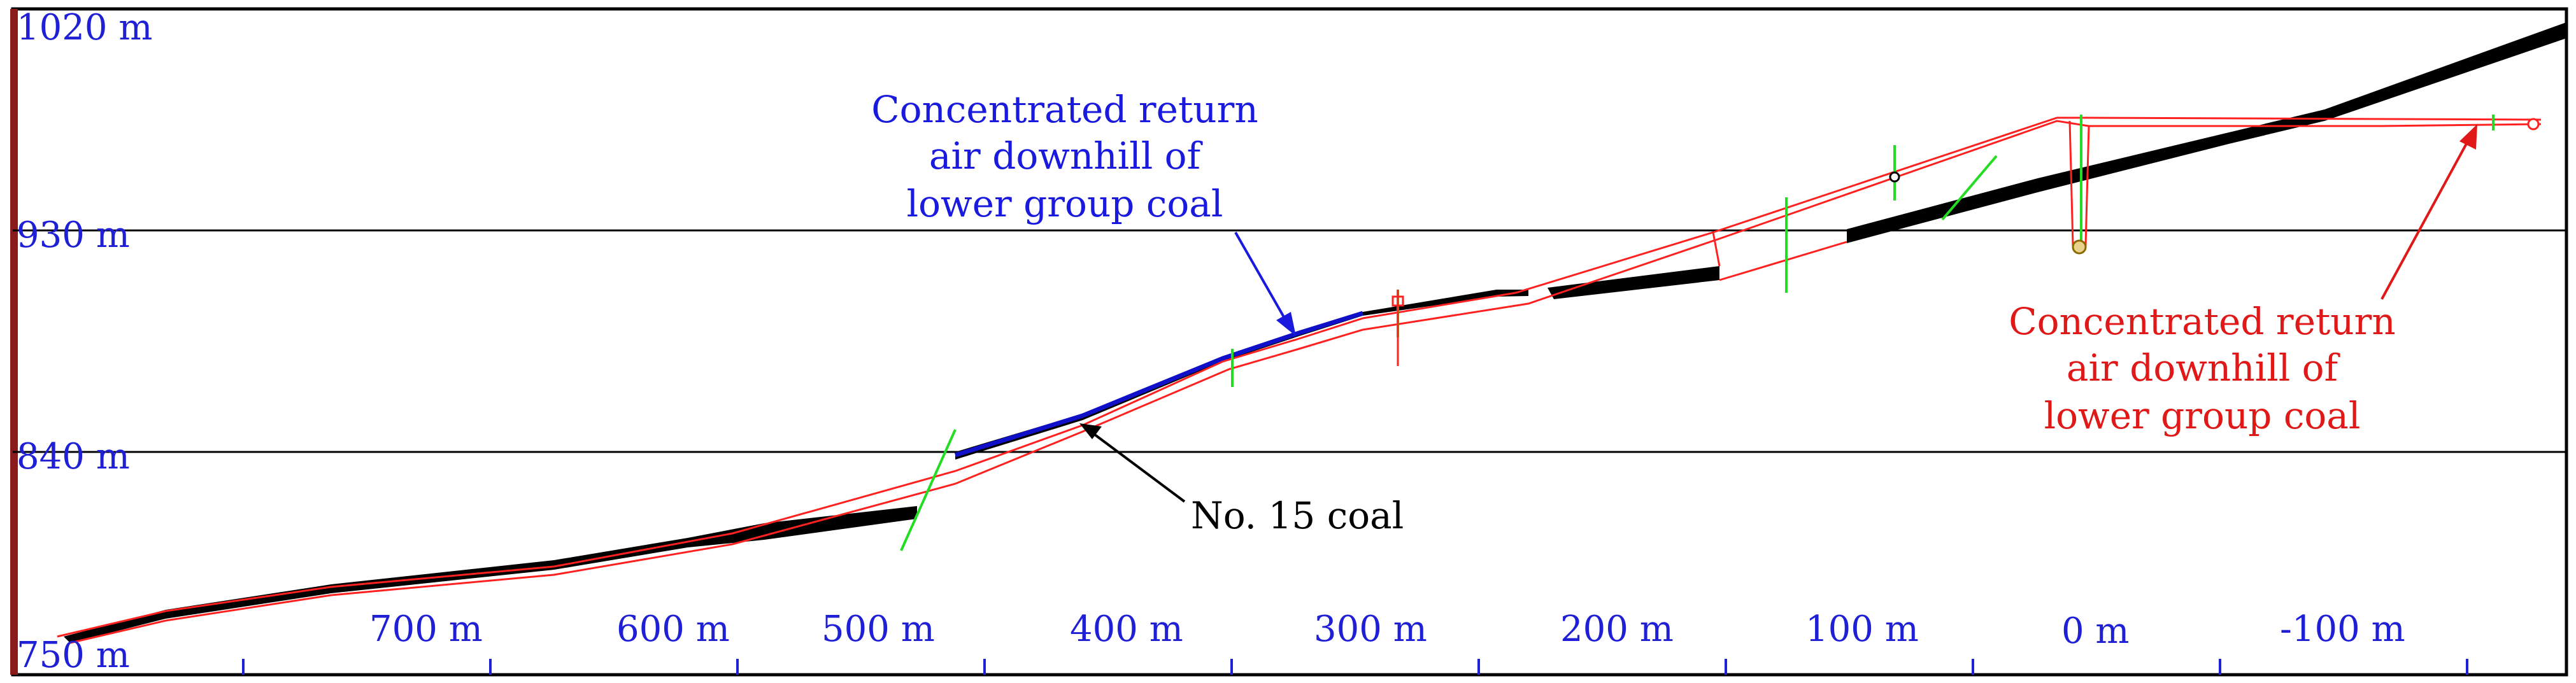  What do you see at coordinates (84, 27) in the screenshot?
I see `elevation-label-1020: 1020 m` at bounding box center [84, 27].